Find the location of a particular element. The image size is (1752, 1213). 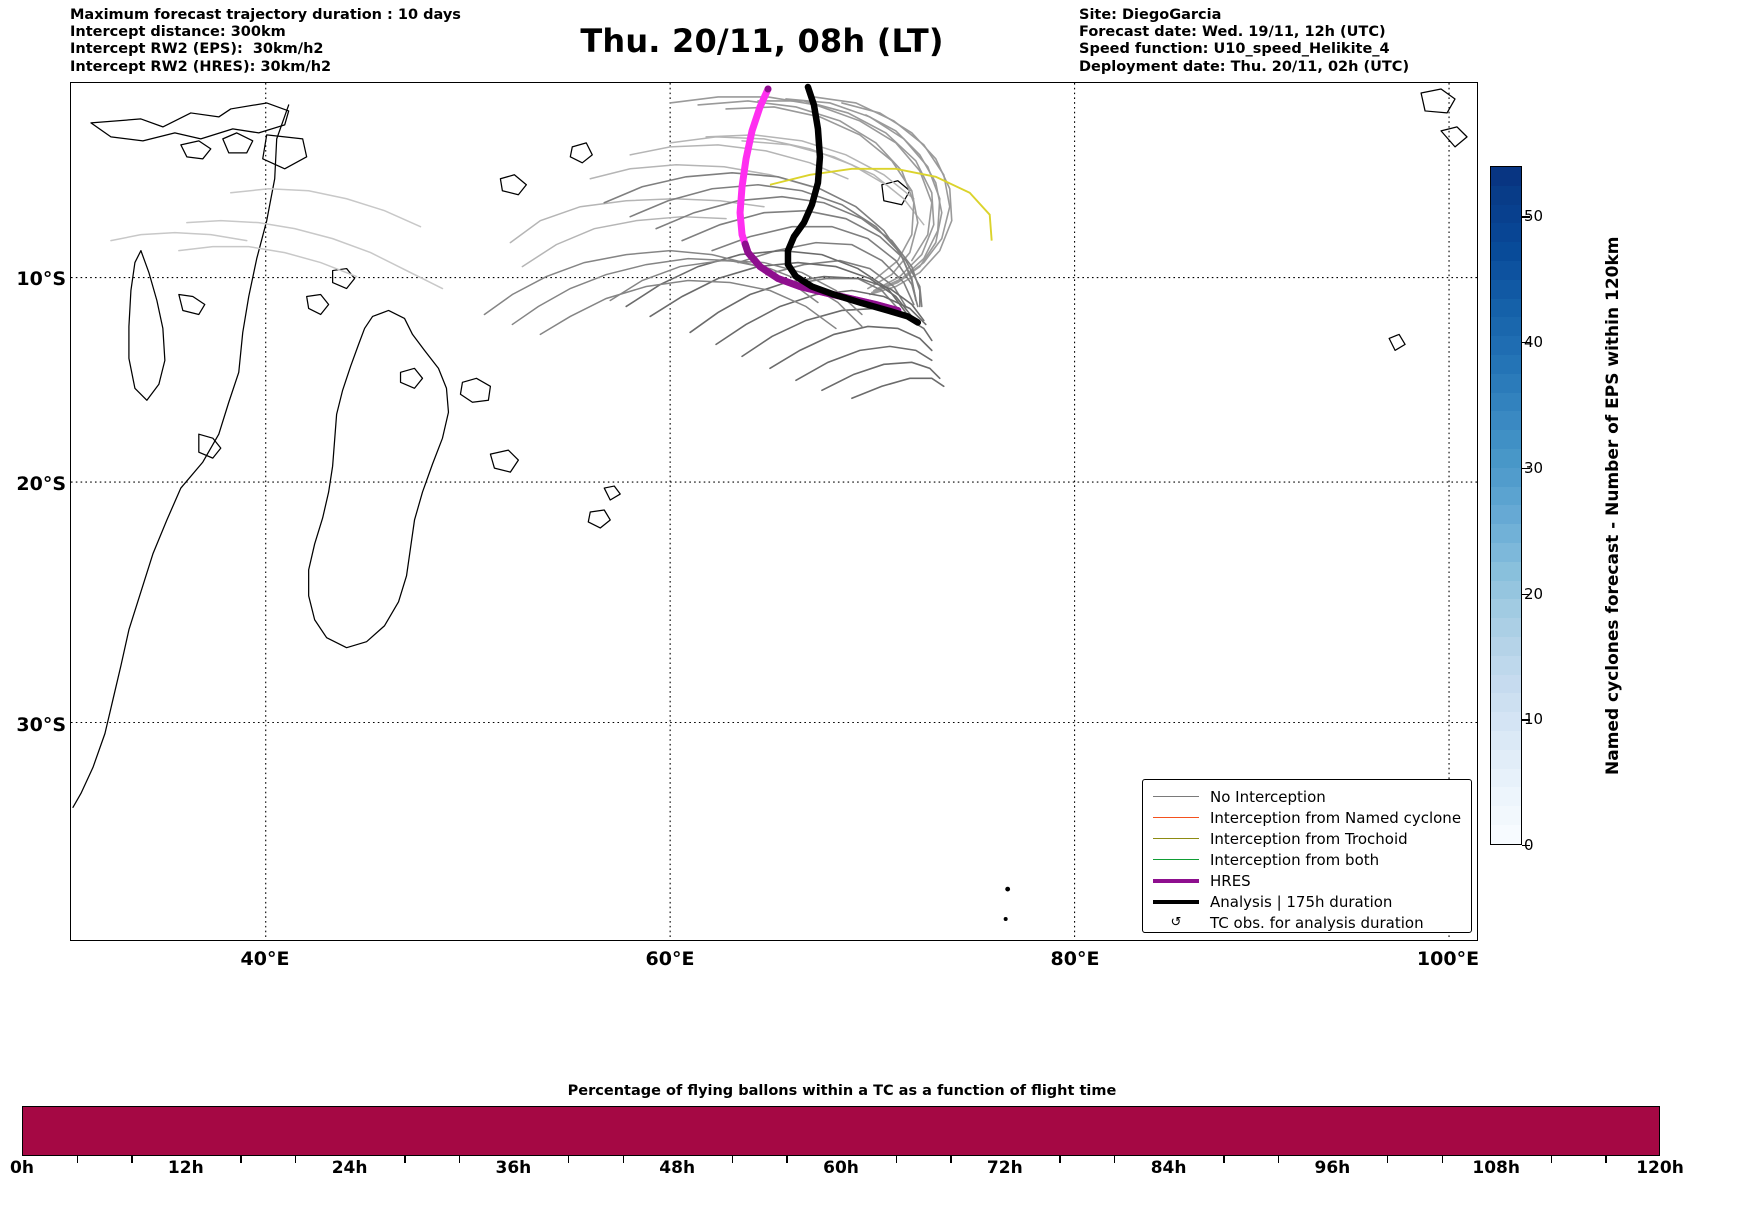

timeline-ticklabel-5: 60h is located at coordinates (841, 1168).